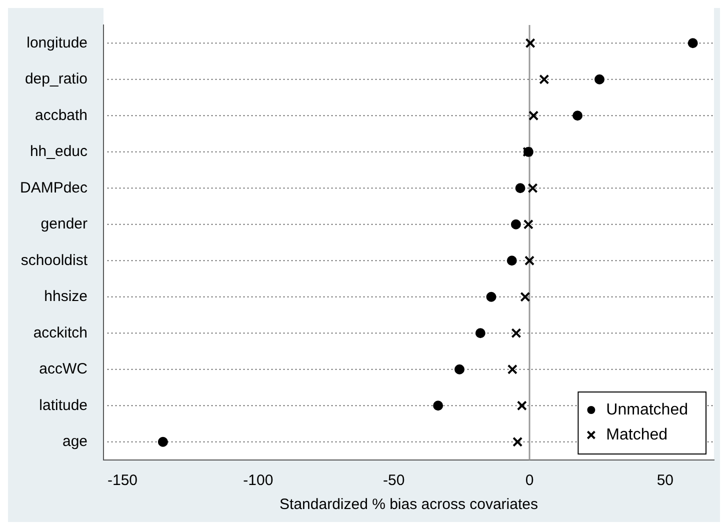 This screenshot has width=728, height=530. Describe the element at coordinates (54, 187) in the screenshot. I see `y-tick-label: DAMPdec` at that location.